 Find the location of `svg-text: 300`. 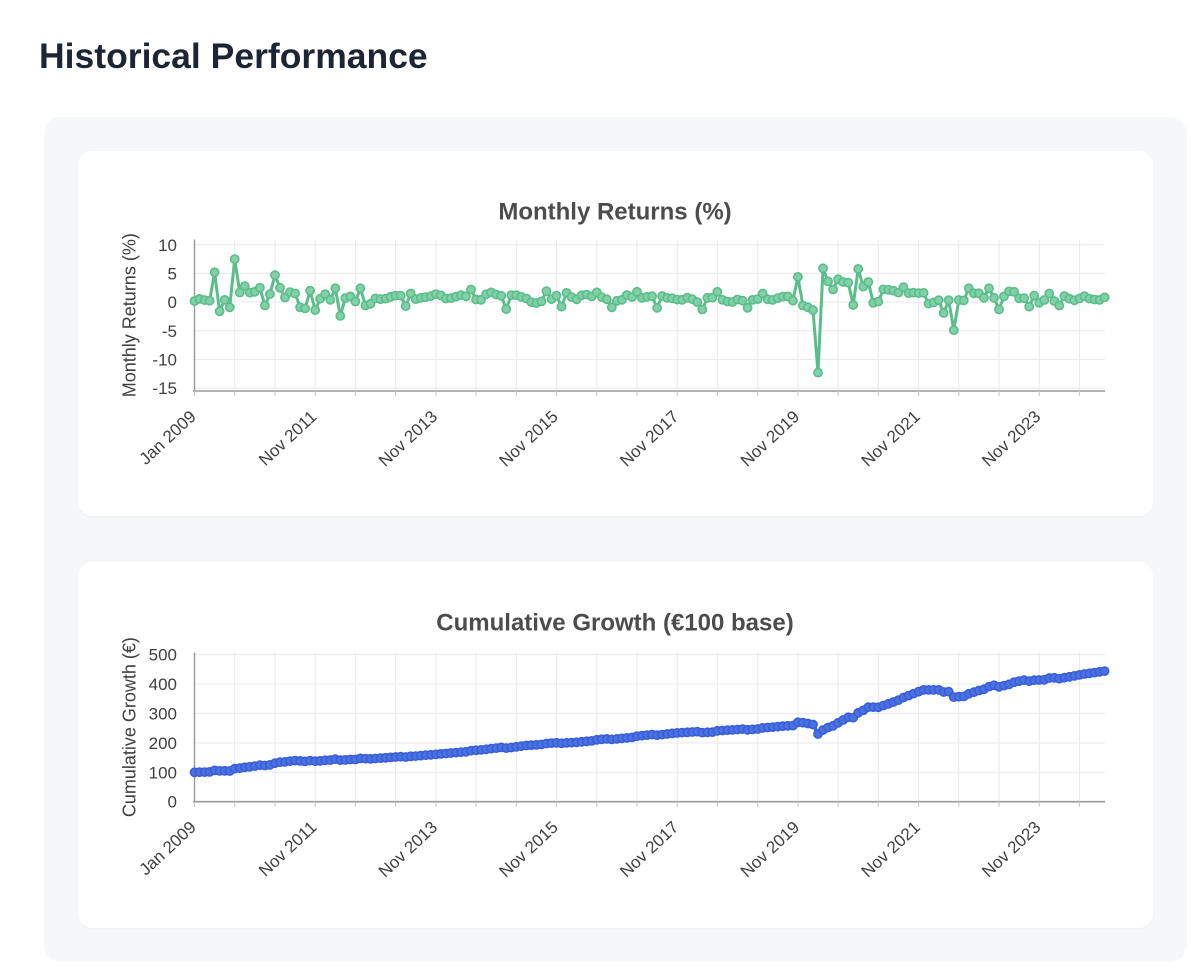

svg-text: 300 is located at coordinates (163, 713).